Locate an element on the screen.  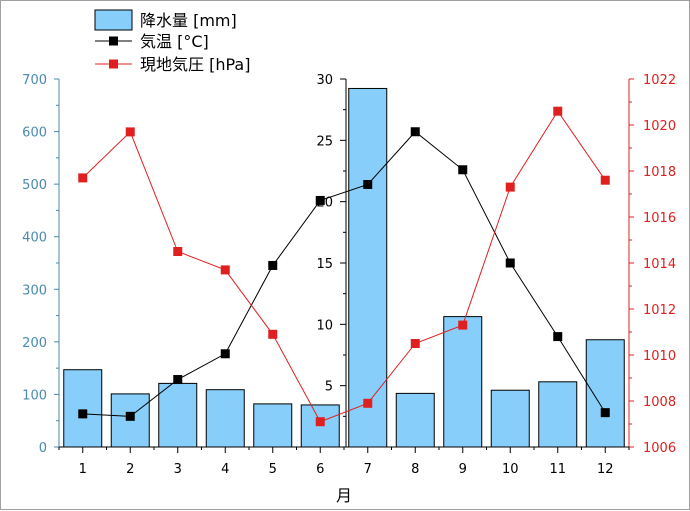
right-tick-label: 1010 is located at coordinates (659, 356).